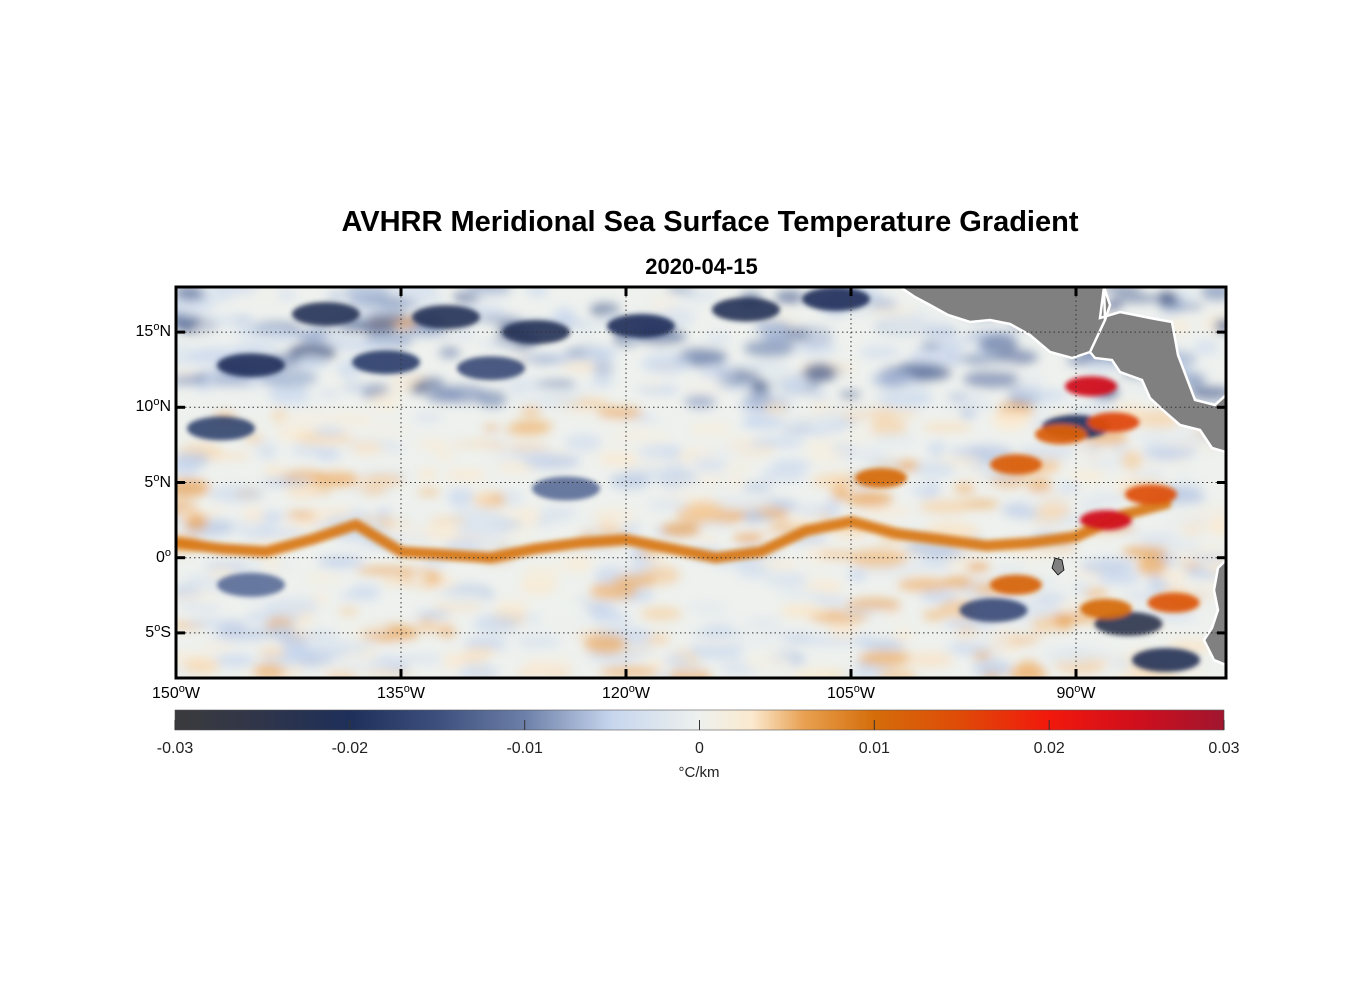 The image size is (1356, 1000). I want to click on colorbar-tick-label: 0.03, so click(1224, 748).